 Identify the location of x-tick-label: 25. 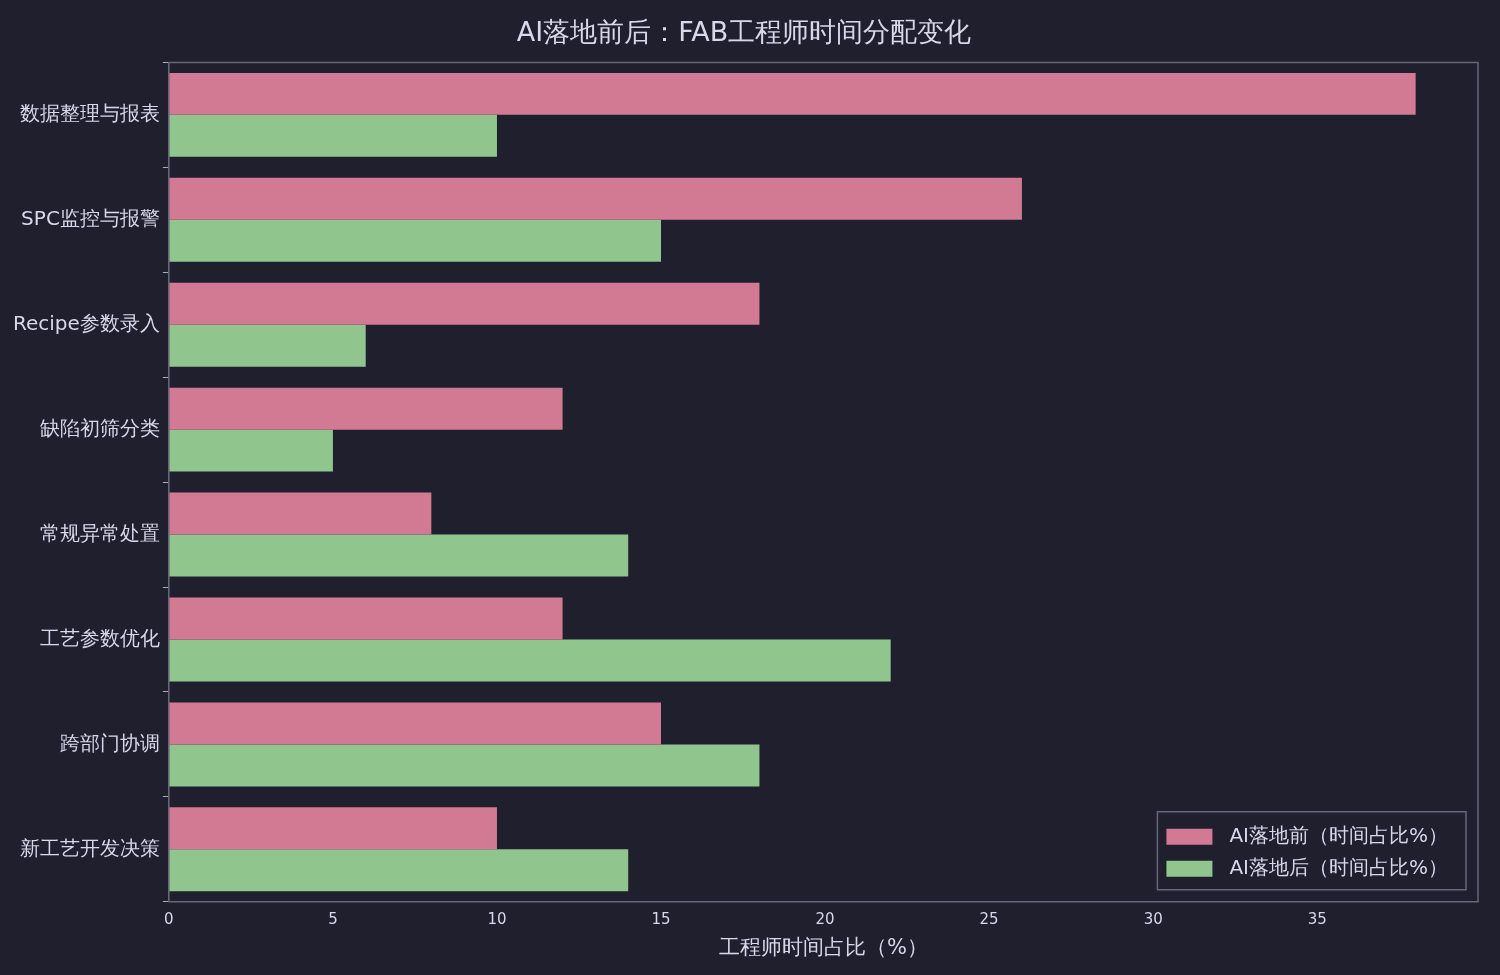
(989, 918).